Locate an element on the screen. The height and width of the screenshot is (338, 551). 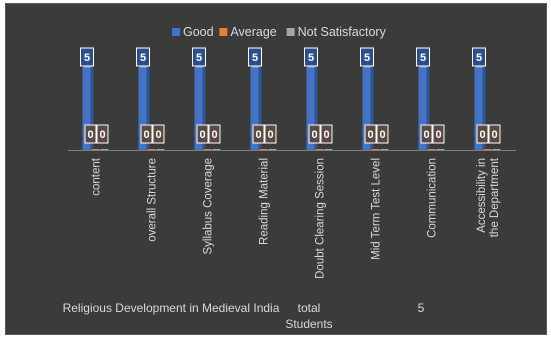
data-label-box-average-communication is located at coordinates (426, 134).